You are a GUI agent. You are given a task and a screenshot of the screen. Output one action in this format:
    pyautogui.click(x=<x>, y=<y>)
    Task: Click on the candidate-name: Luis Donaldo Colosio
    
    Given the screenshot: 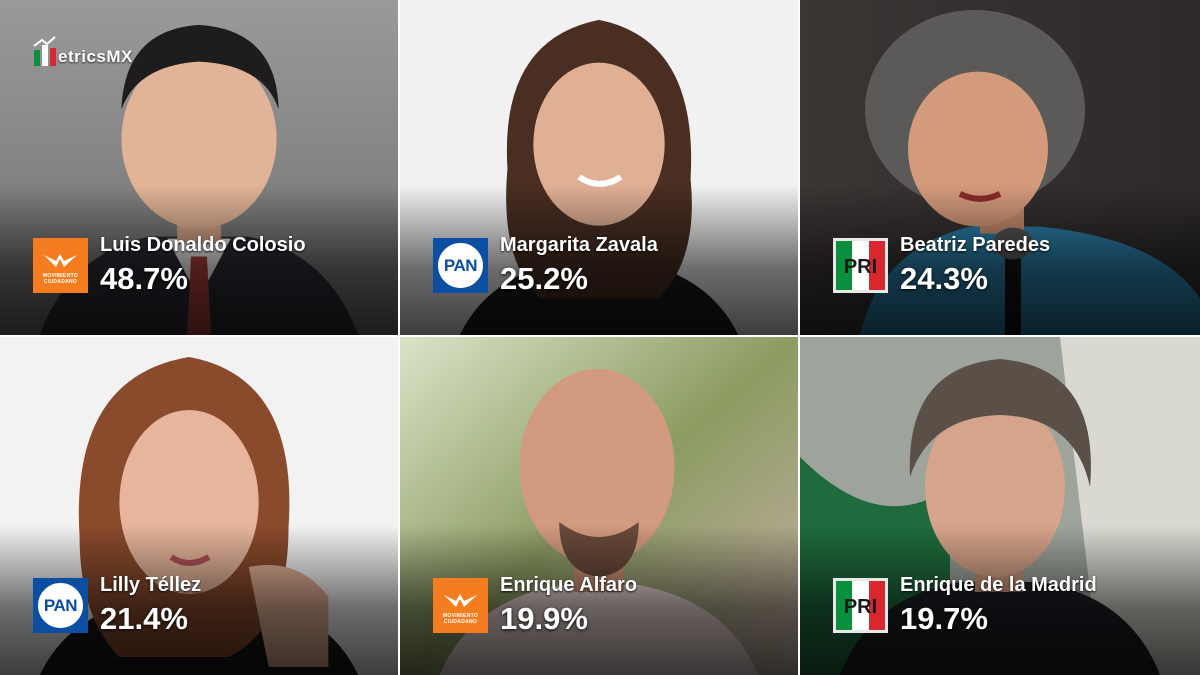 What is the action you would take?
    pyautogui.click(x=203, y=245)
    